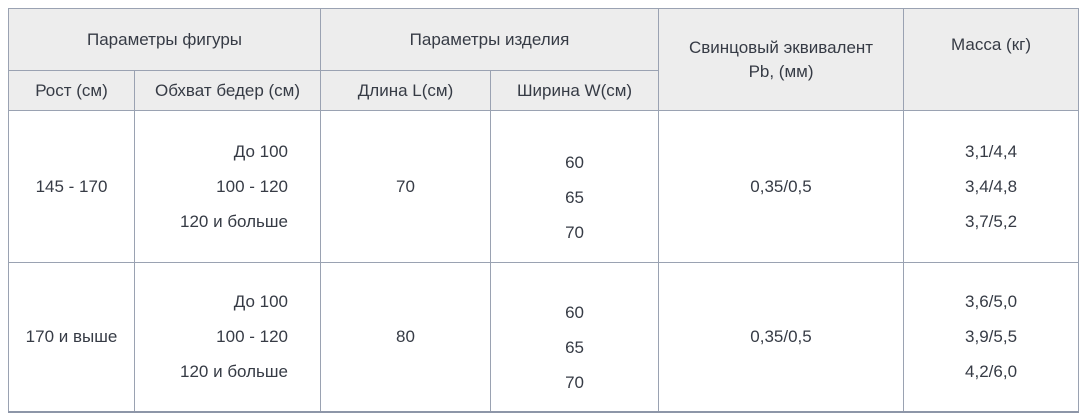 The height and width of the screenshot is (419, 1086). I want to click on cell-mass-values: 3,1/4,4 3,4/4,8 3,7/5,2, so click(991, 186).